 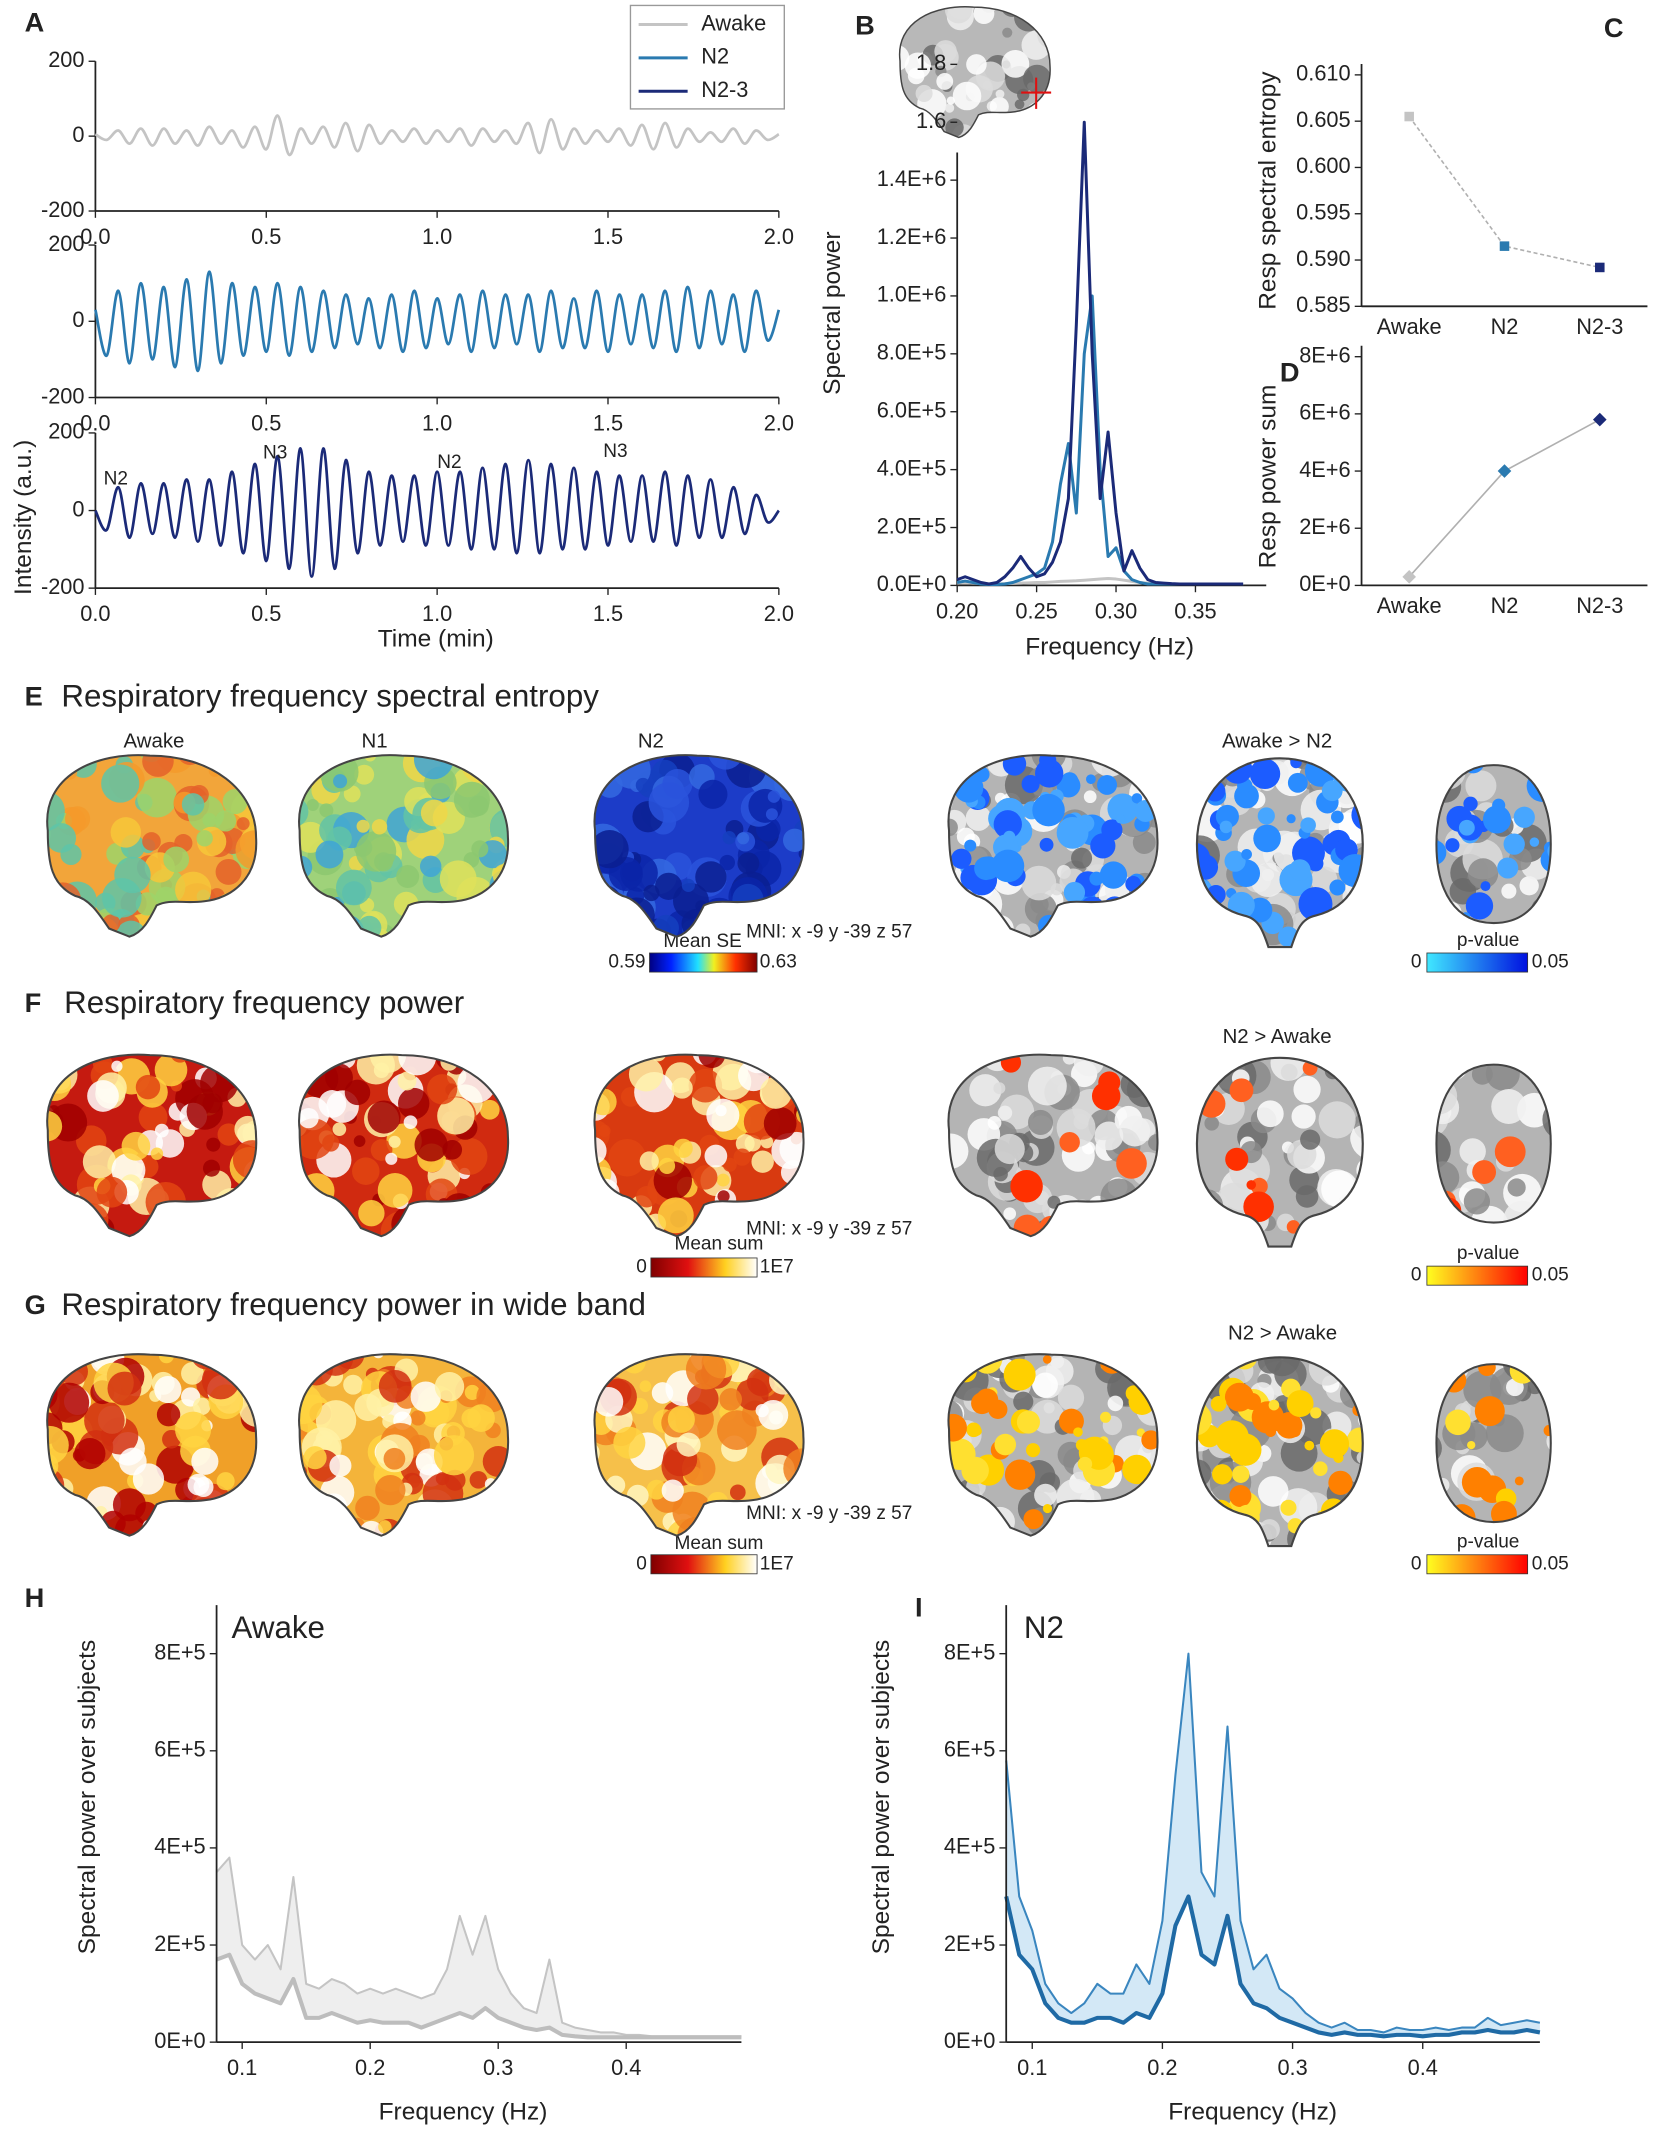 What do you see at coordinates (1044, 1627) in the screenshot?
I see `chart-title: N2` at bounding box center [1044, 1627].